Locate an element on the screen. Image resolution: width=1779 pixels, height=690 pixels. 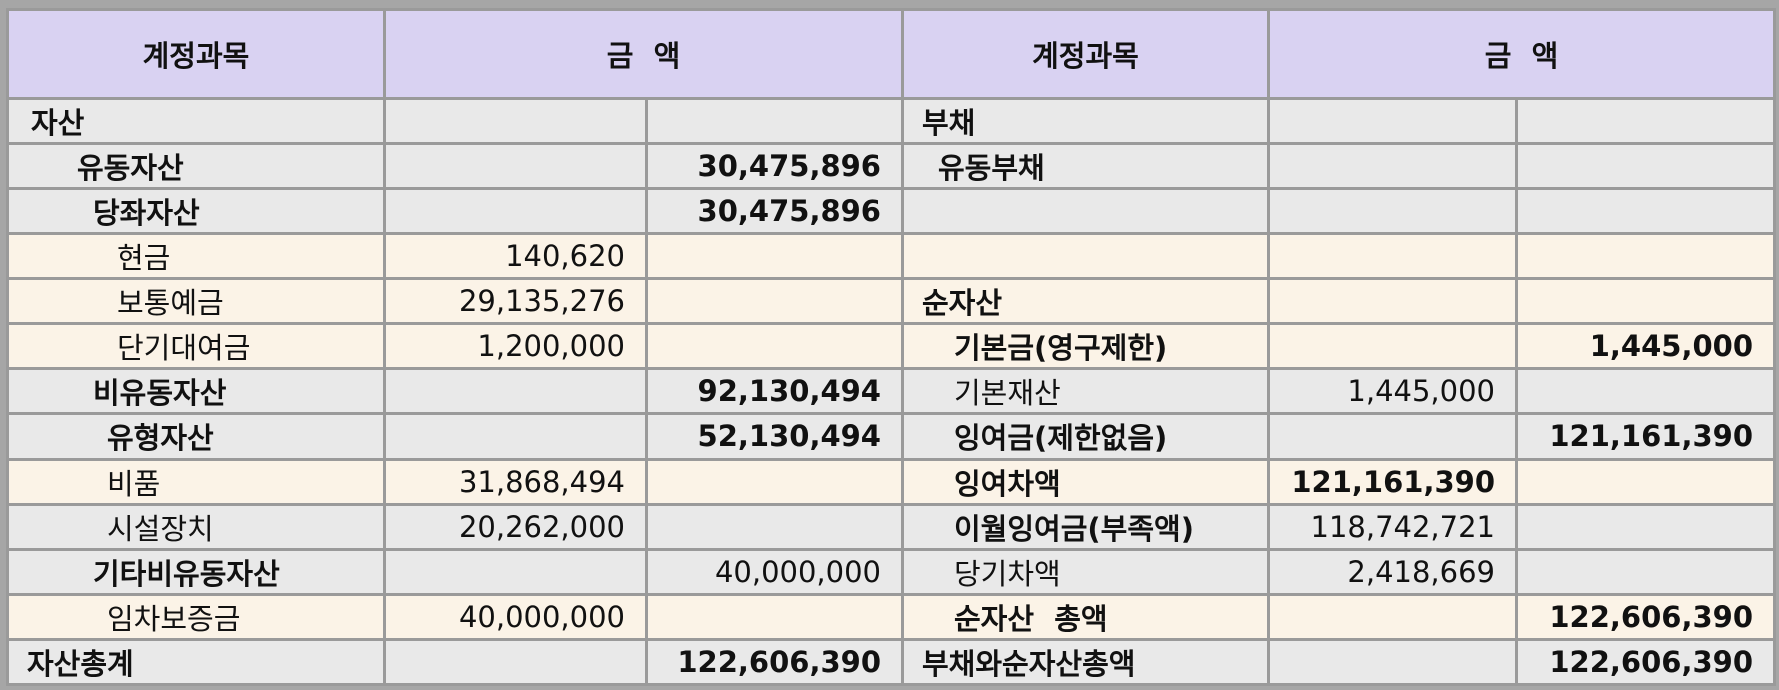
table-row: 기타비유동자산 40,000,000 당기차액 2,418,669 is located at coordinates (891, 571).